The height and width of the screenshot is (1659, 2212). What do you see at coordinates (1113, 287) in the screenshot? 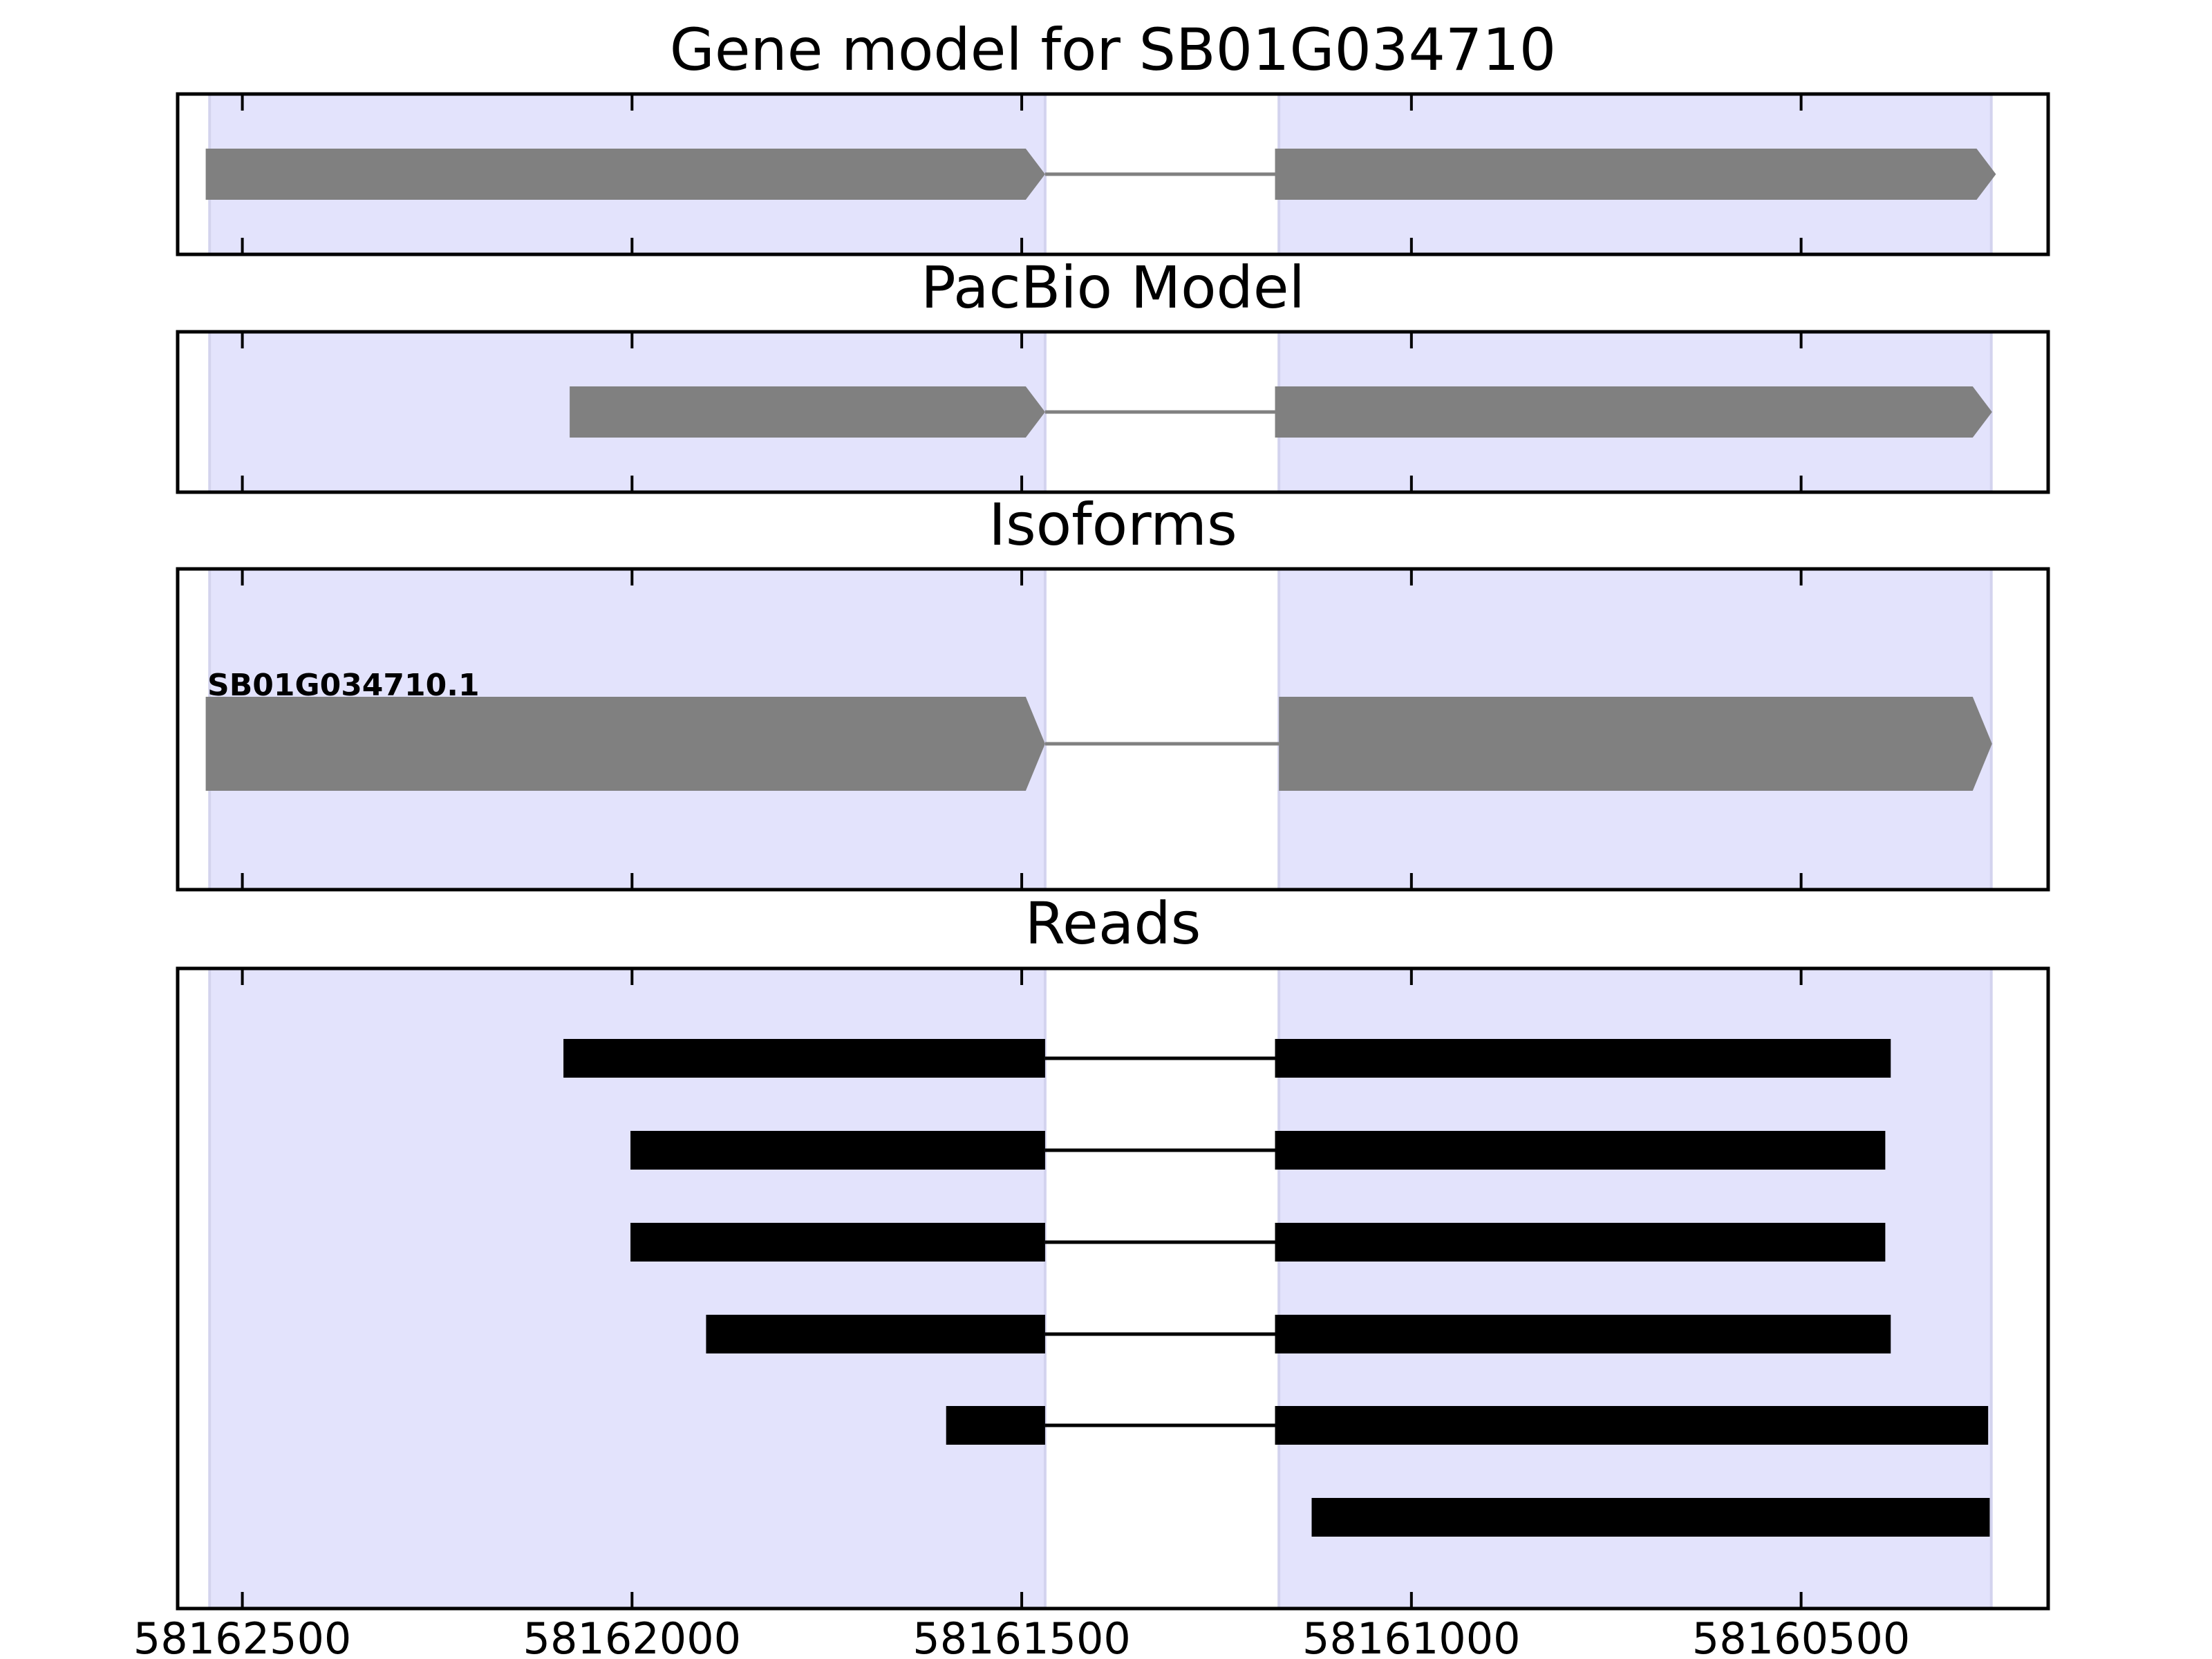
I see `panel-title: PacBio Model` at bounding box center [1113, 287].